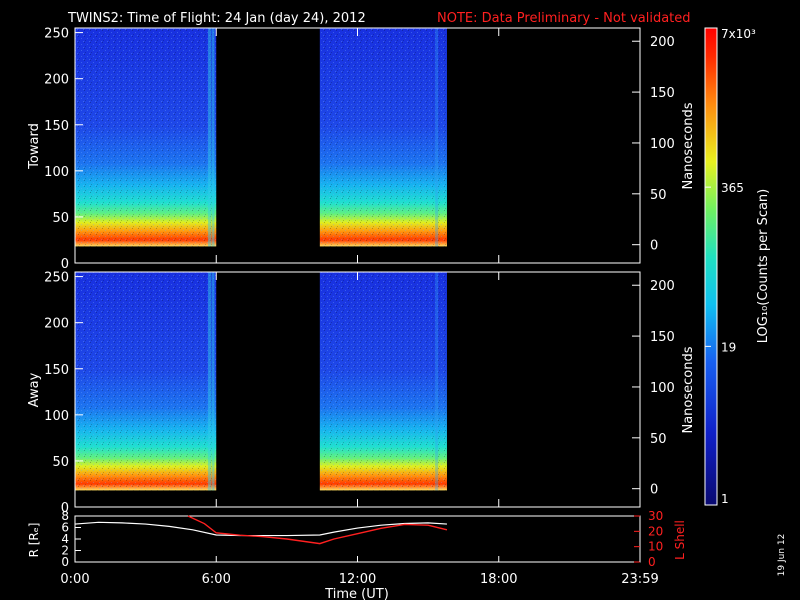 This screenshot has height=600, width=800. I want to click on colorbar-tick-label: 7x10³, so click(738, 34).